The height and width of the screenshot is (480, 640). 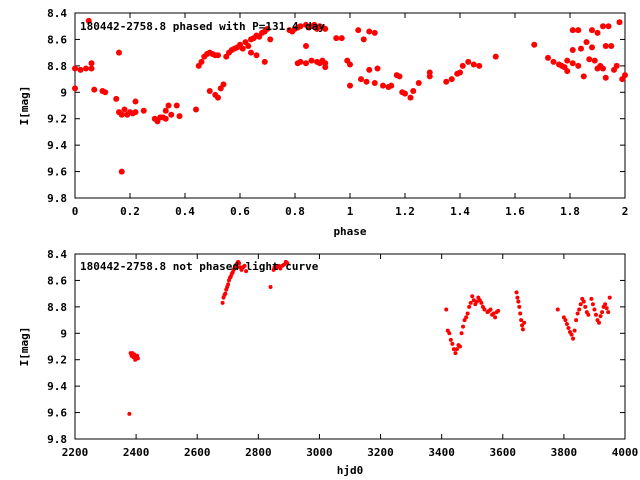 I want to click on phased-y-tick-label: 9.2, so click(x=57, y=119).